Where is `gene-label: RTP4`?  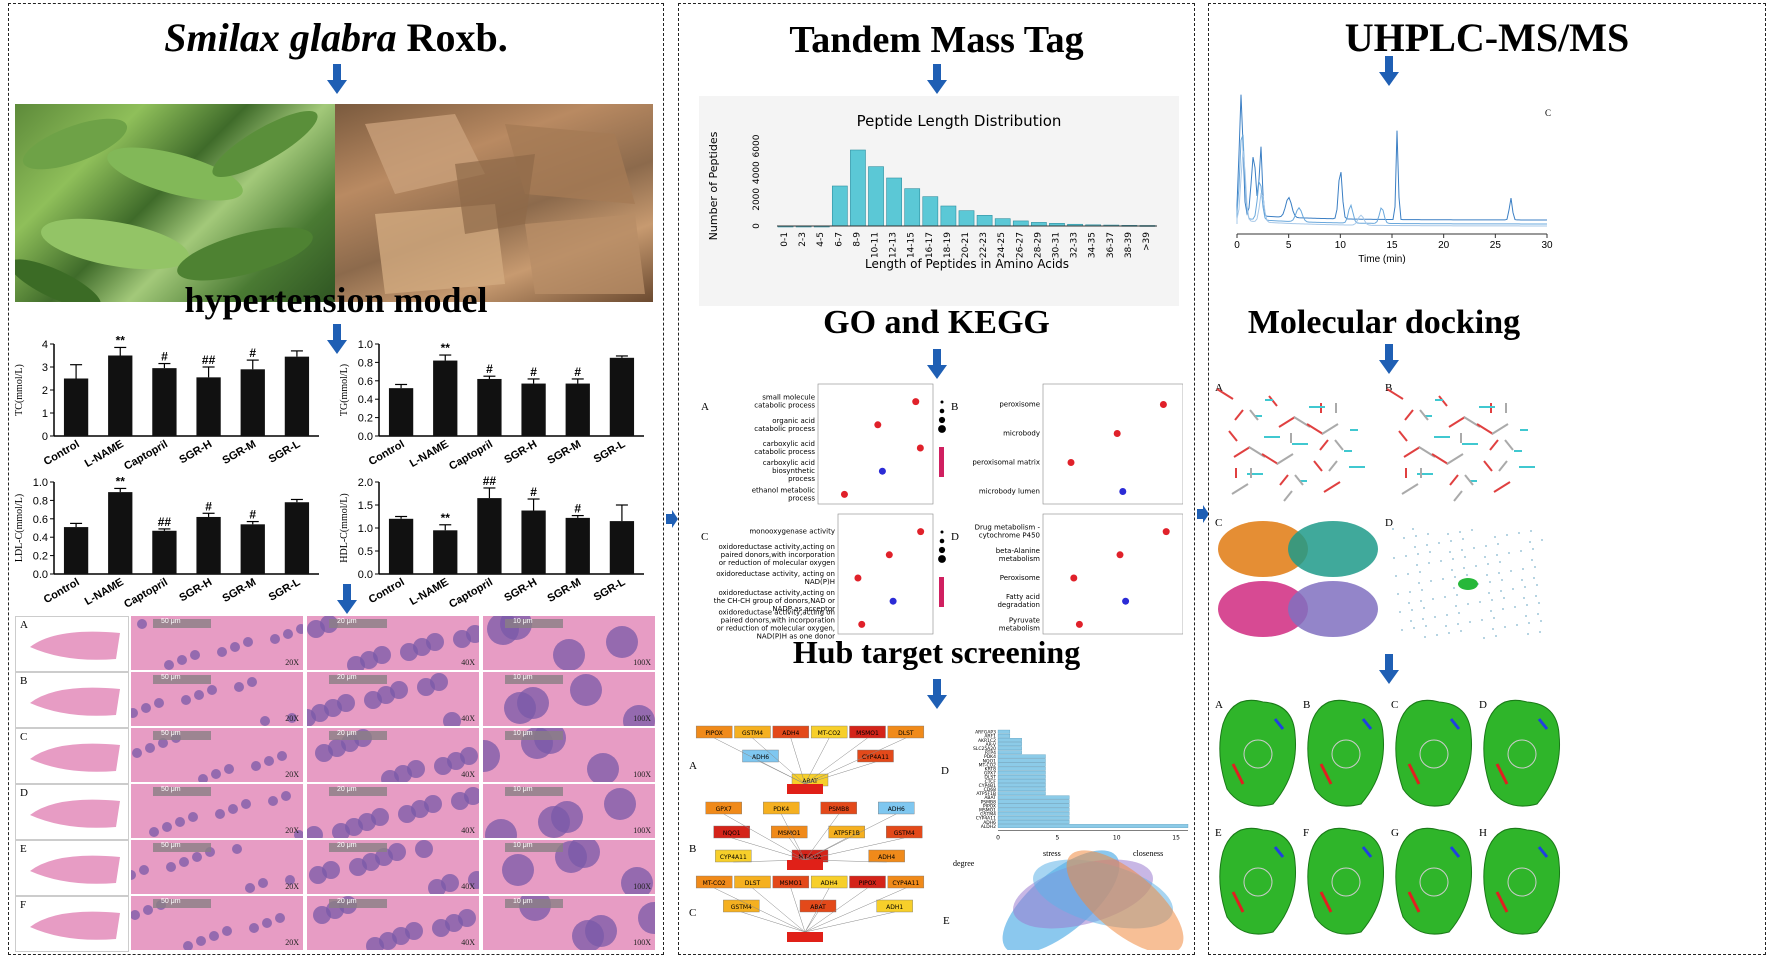 gene-label: RTP4 is located at coordinates (990, 753).